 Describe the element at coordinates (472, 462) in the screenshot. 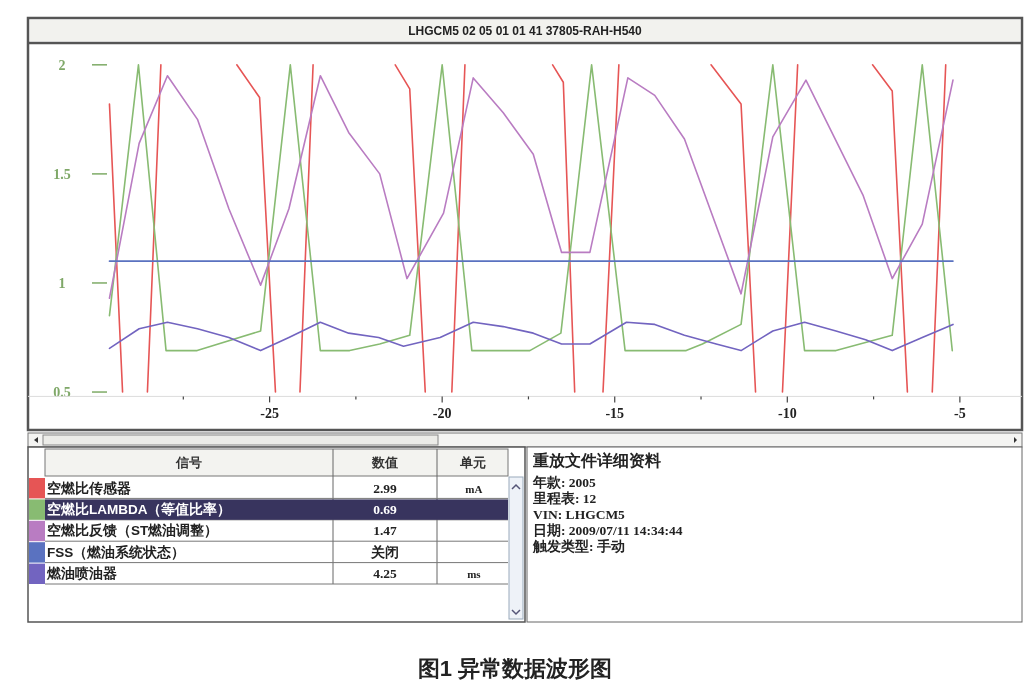

I see `text: 单元` at that location.